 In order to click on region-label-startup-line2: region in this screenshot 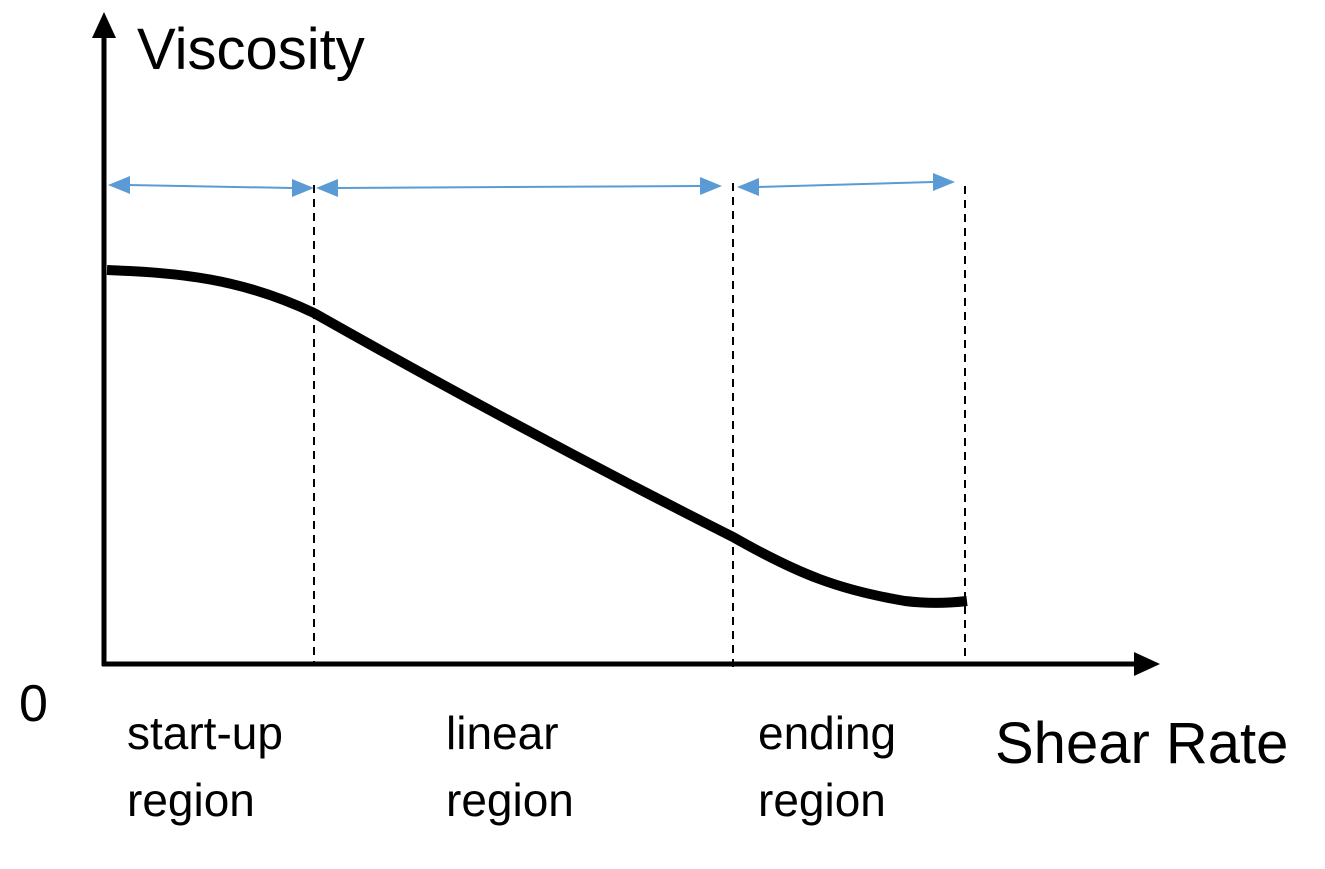, I will do `click(191, 800)`.